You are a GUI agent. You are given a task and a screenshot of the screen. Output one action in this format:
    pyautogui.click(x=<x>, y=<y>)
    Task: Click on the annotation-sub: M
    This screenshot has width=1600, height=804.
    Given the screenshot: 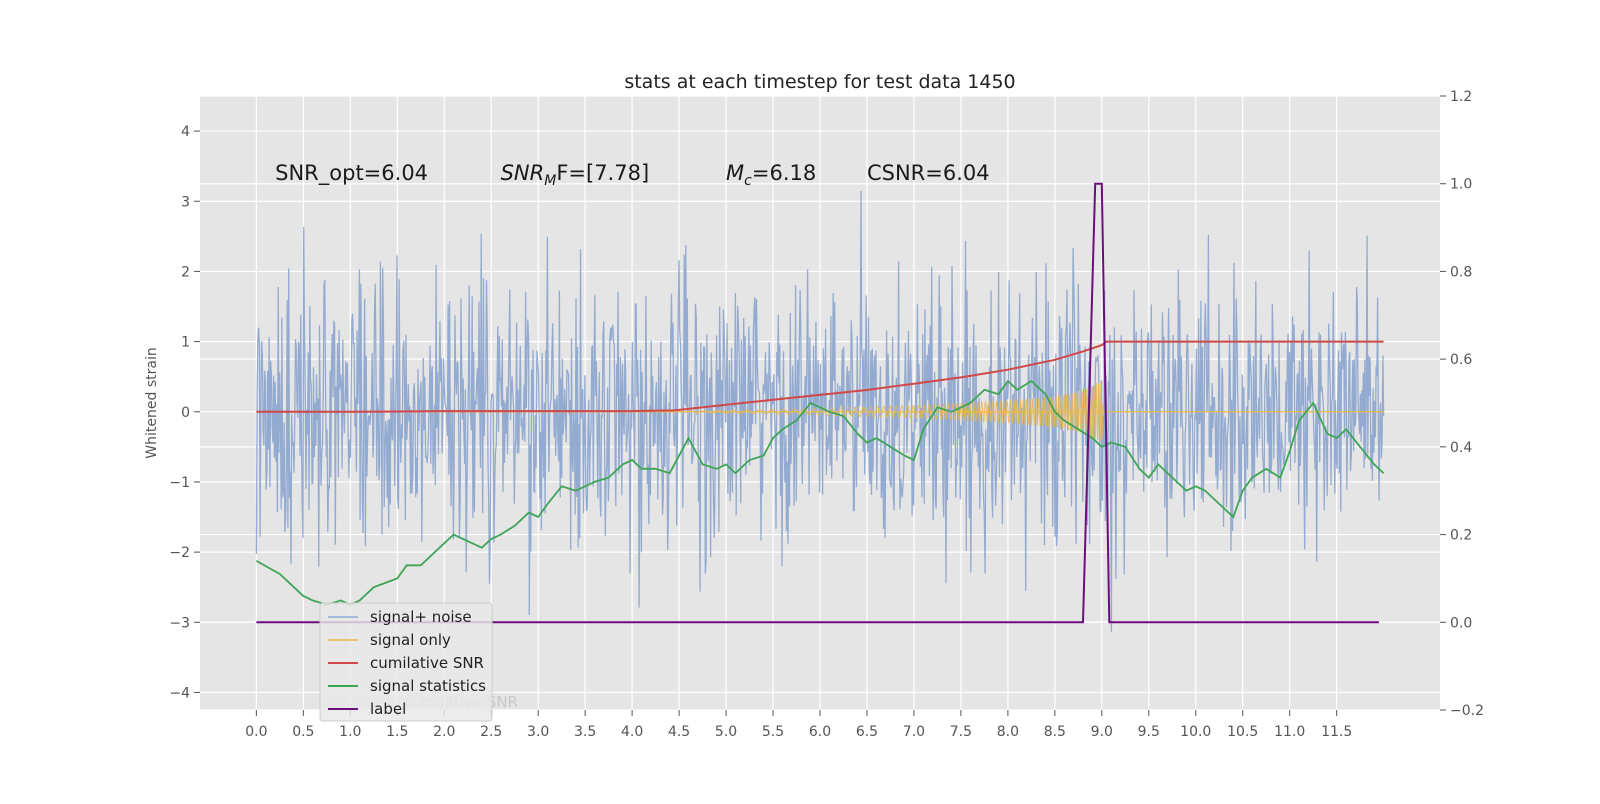 What is the action you would take?
    pyautogui.click(x=550, y=181)
    